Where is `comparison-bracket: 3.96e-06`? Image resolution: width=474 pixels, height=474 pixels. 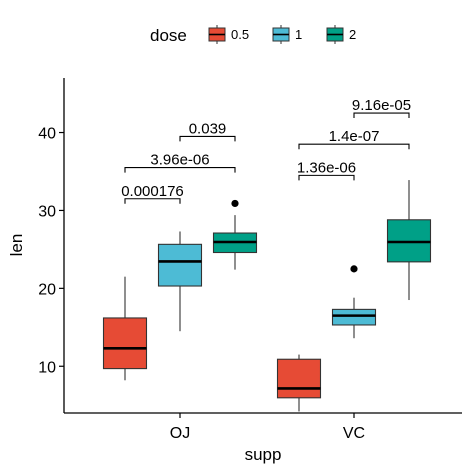 comparison-bracket: 3.96e-06 is located at coordinates (180, 162).